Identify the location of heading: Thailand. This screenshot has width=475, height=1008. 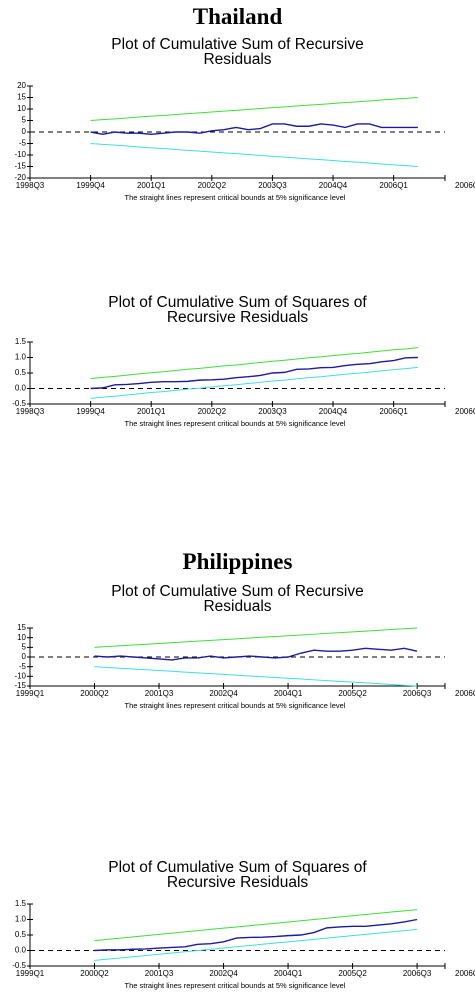
(237, 16).